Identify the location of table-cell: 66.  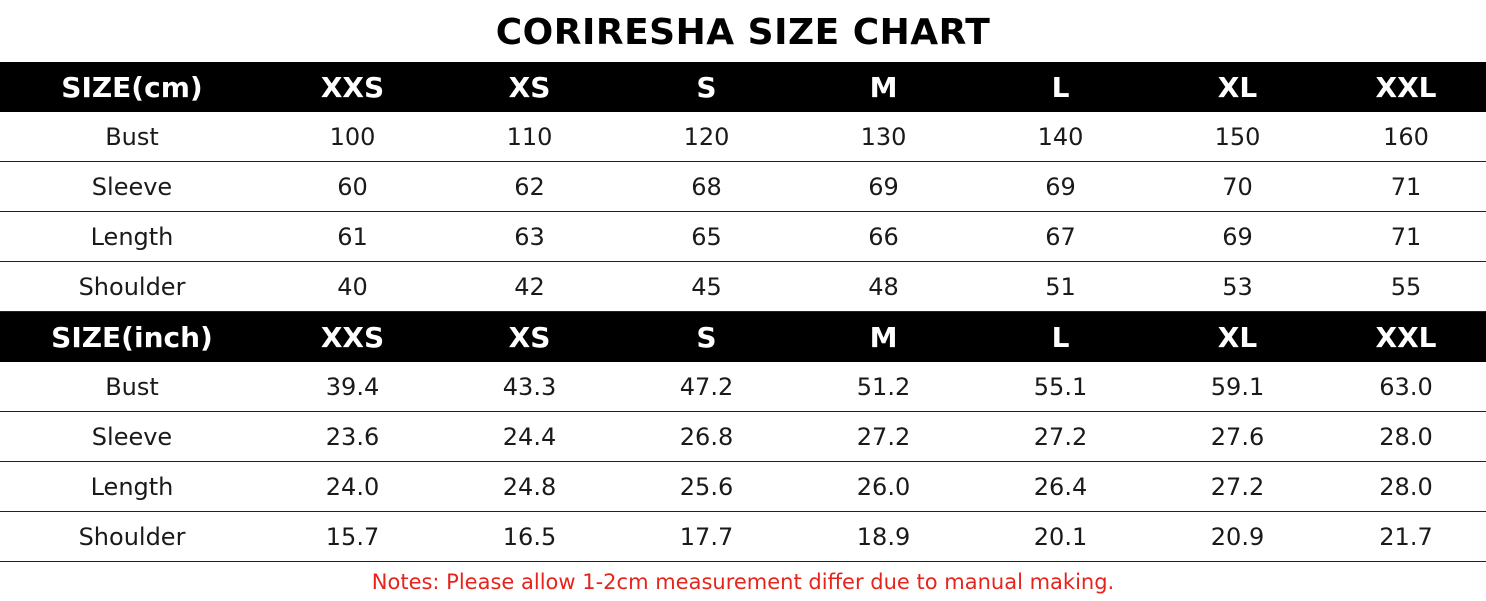
(883, 236).